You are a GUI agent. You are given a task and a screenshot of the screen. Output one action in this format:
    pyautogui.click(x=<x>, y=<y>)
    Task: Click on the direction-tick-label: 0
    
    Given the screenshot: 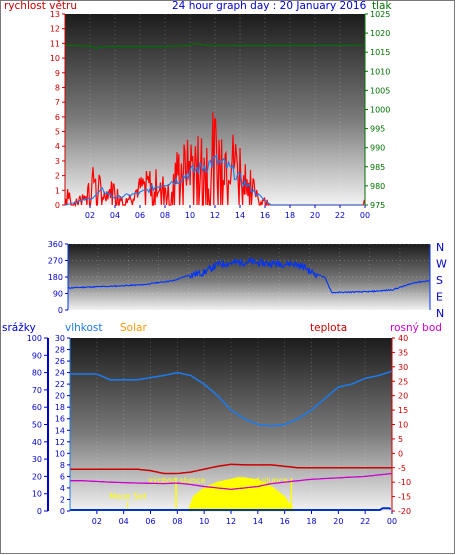 What is the action you would take?
    pyautogui.click(x=60, y=310)
    